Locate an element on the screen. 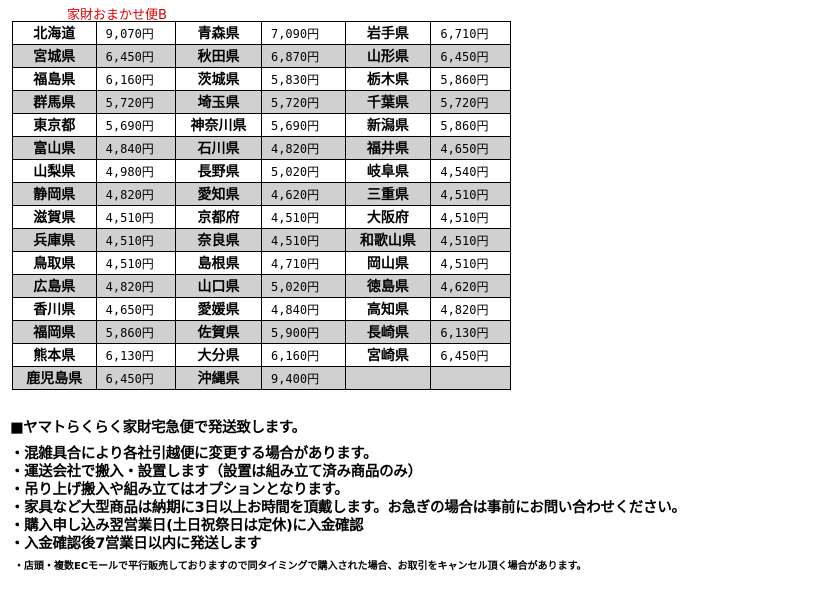 The height and width of the screenshot is (595, 822). prefecture-name: 滋賀県 is located at coordinates (54, 217).